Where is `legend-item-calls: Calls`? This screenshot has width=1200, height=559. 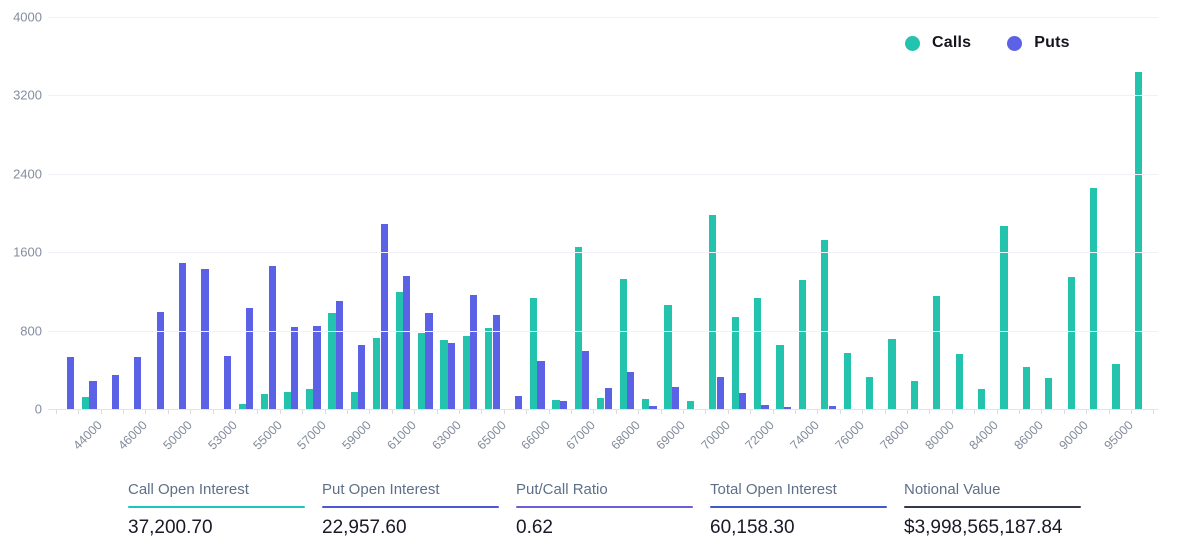
legend-item-calls: Calls is located at coordinates (938, 43).